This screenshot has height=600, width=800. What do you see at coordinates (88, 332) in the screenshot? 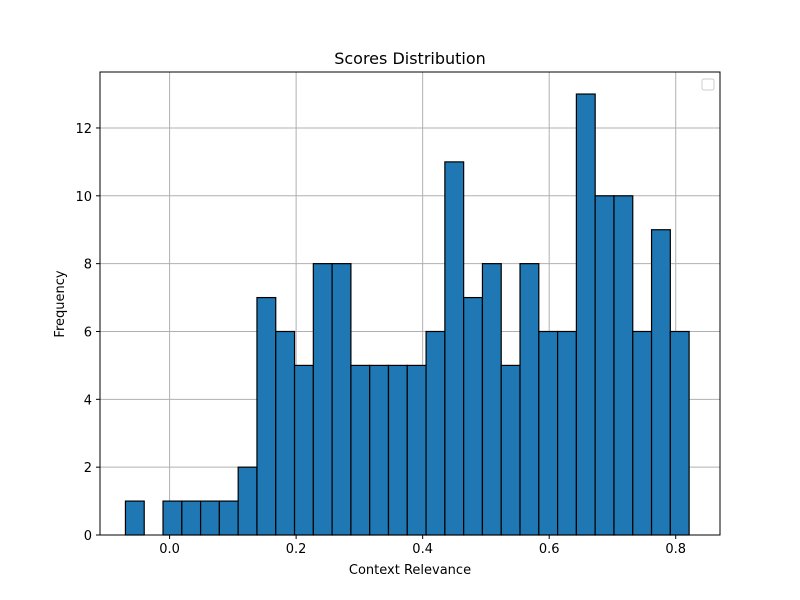
I see `y-tick-label: 6` at bounding box center [88, 332].